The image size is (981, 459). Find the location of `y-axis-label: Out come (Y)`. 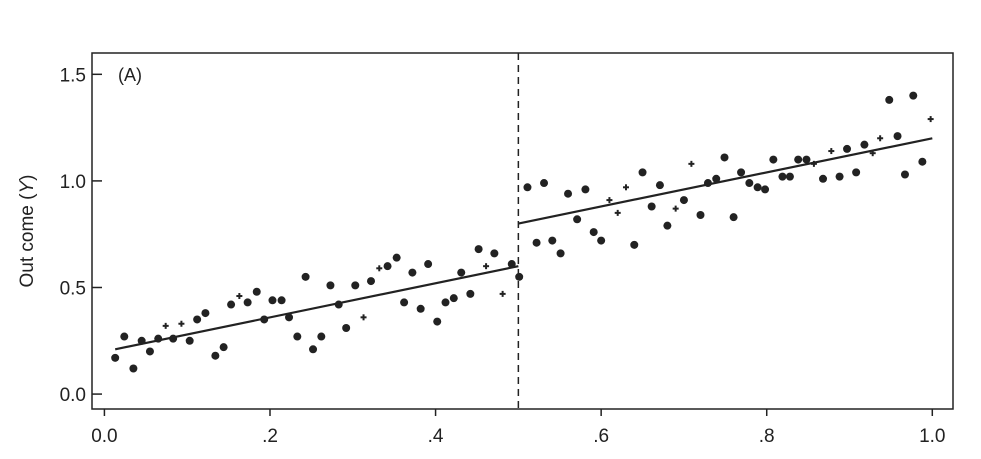

y-axis-label: Out come (Y) is located at coordinates (27, 231).